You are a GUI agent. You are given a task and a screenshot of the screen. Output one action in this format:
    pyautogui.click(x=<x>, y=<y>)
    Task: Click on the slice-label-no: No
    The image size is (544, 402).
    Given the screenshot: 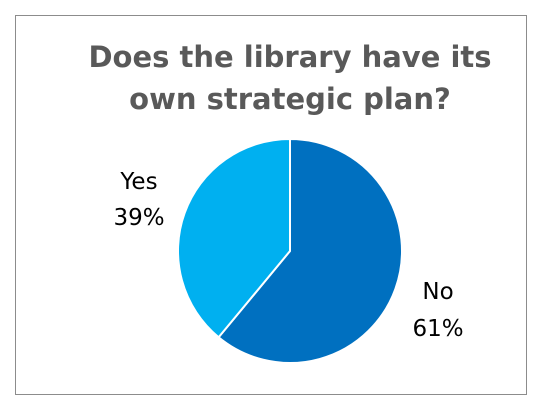 What is the action you would take?
    pyautogui.click(x=437, y=292)
    